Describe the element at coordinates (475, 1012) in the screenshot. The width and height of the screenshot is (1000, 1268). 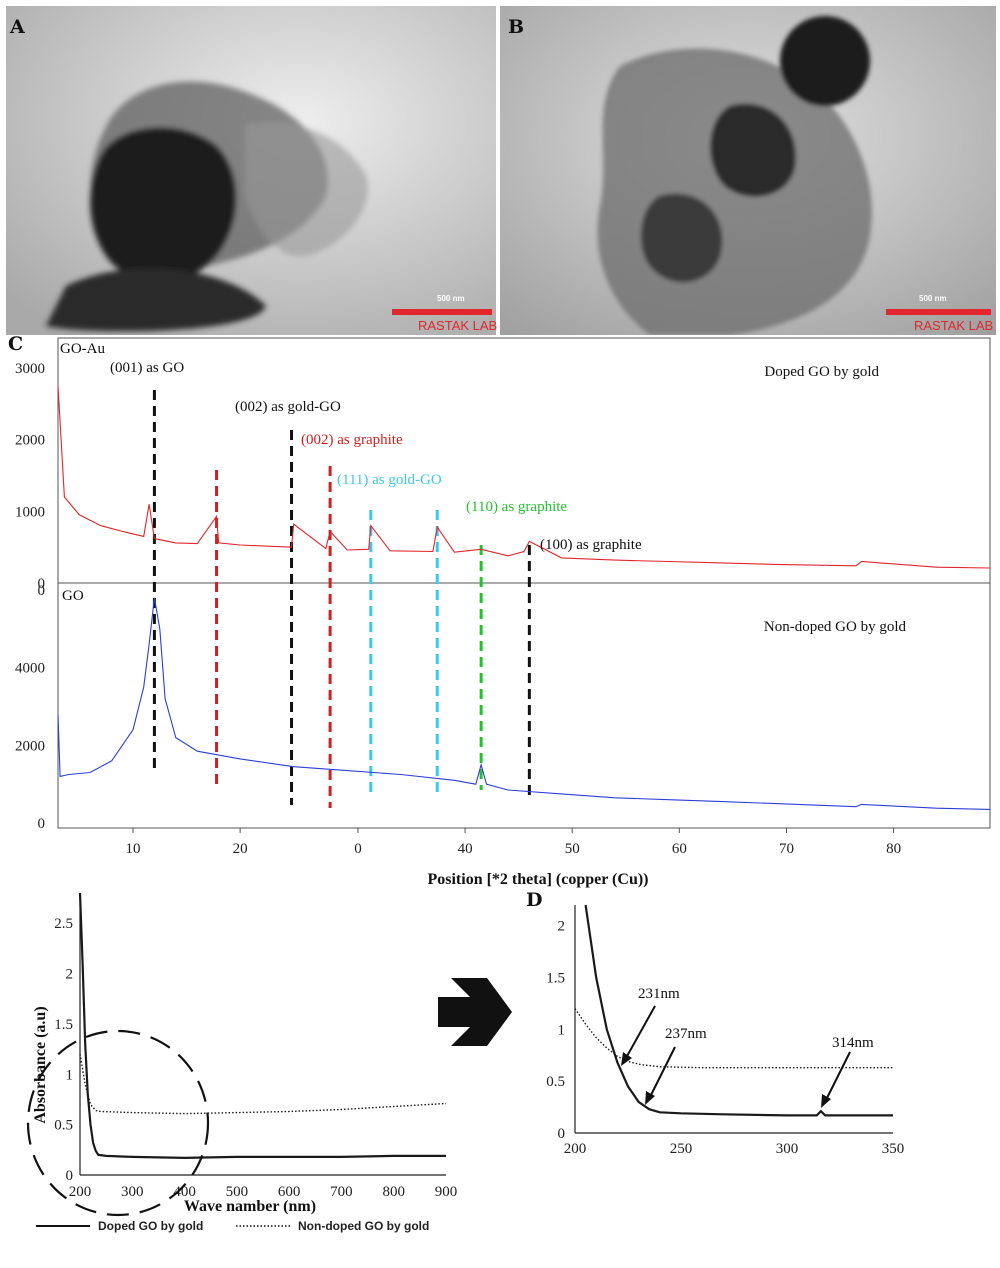
I see `arrow-icon` at that location.